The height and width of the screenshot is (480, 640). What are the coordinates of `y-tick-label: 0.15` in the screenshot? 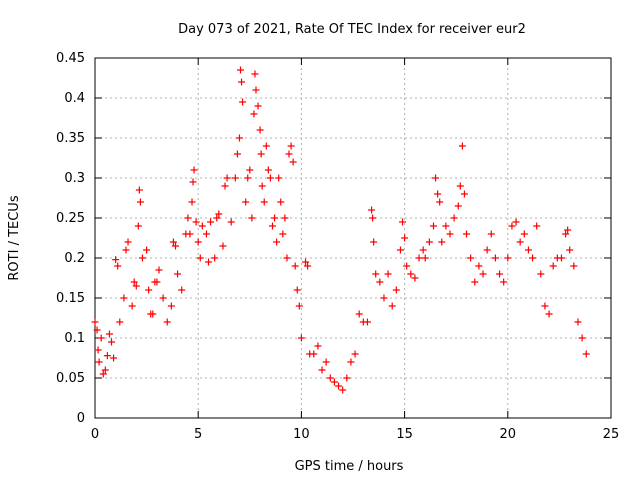 It's located at (70, 298).